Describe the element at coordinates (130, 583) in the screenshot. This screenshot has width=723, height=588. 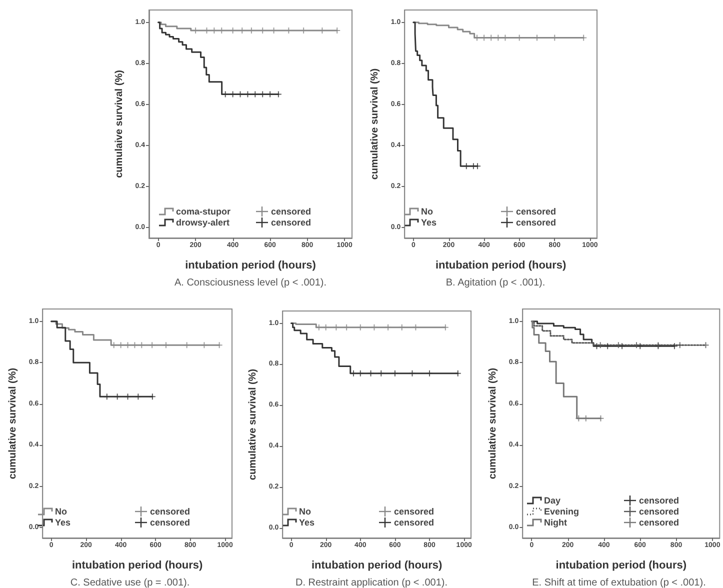
I see `text: C. Sedative use (p = .001).` at that location.